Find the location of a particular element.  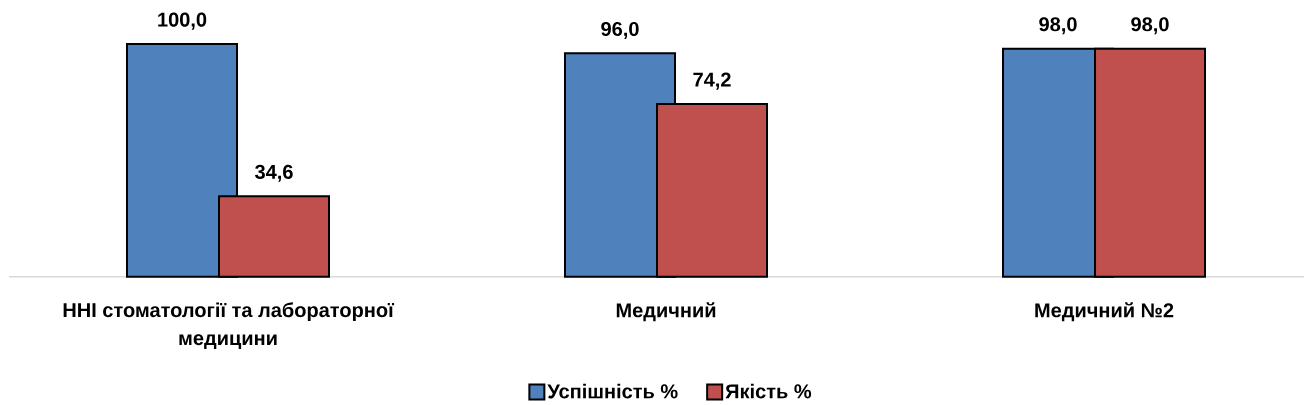

data-label: 74,2 is located at coordinates (712, 81).